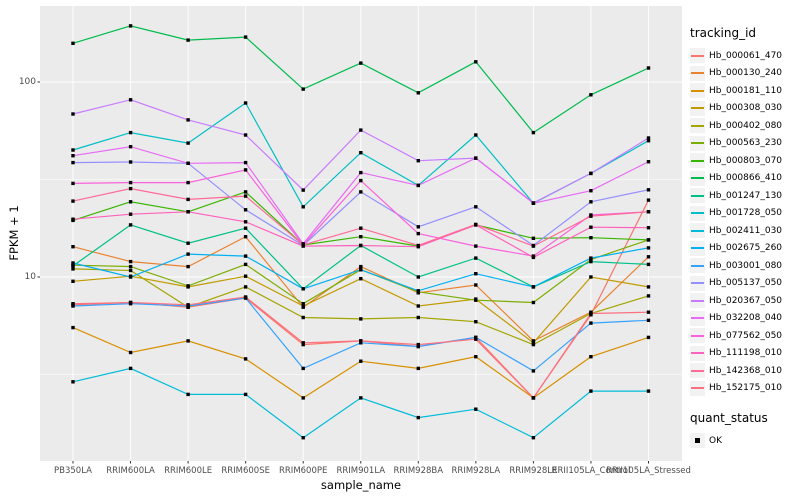 Image resolution: width=800 pixels, height=500 pixels. I want to click on legend-entry: Hb_003001_080, so click(745, 266).